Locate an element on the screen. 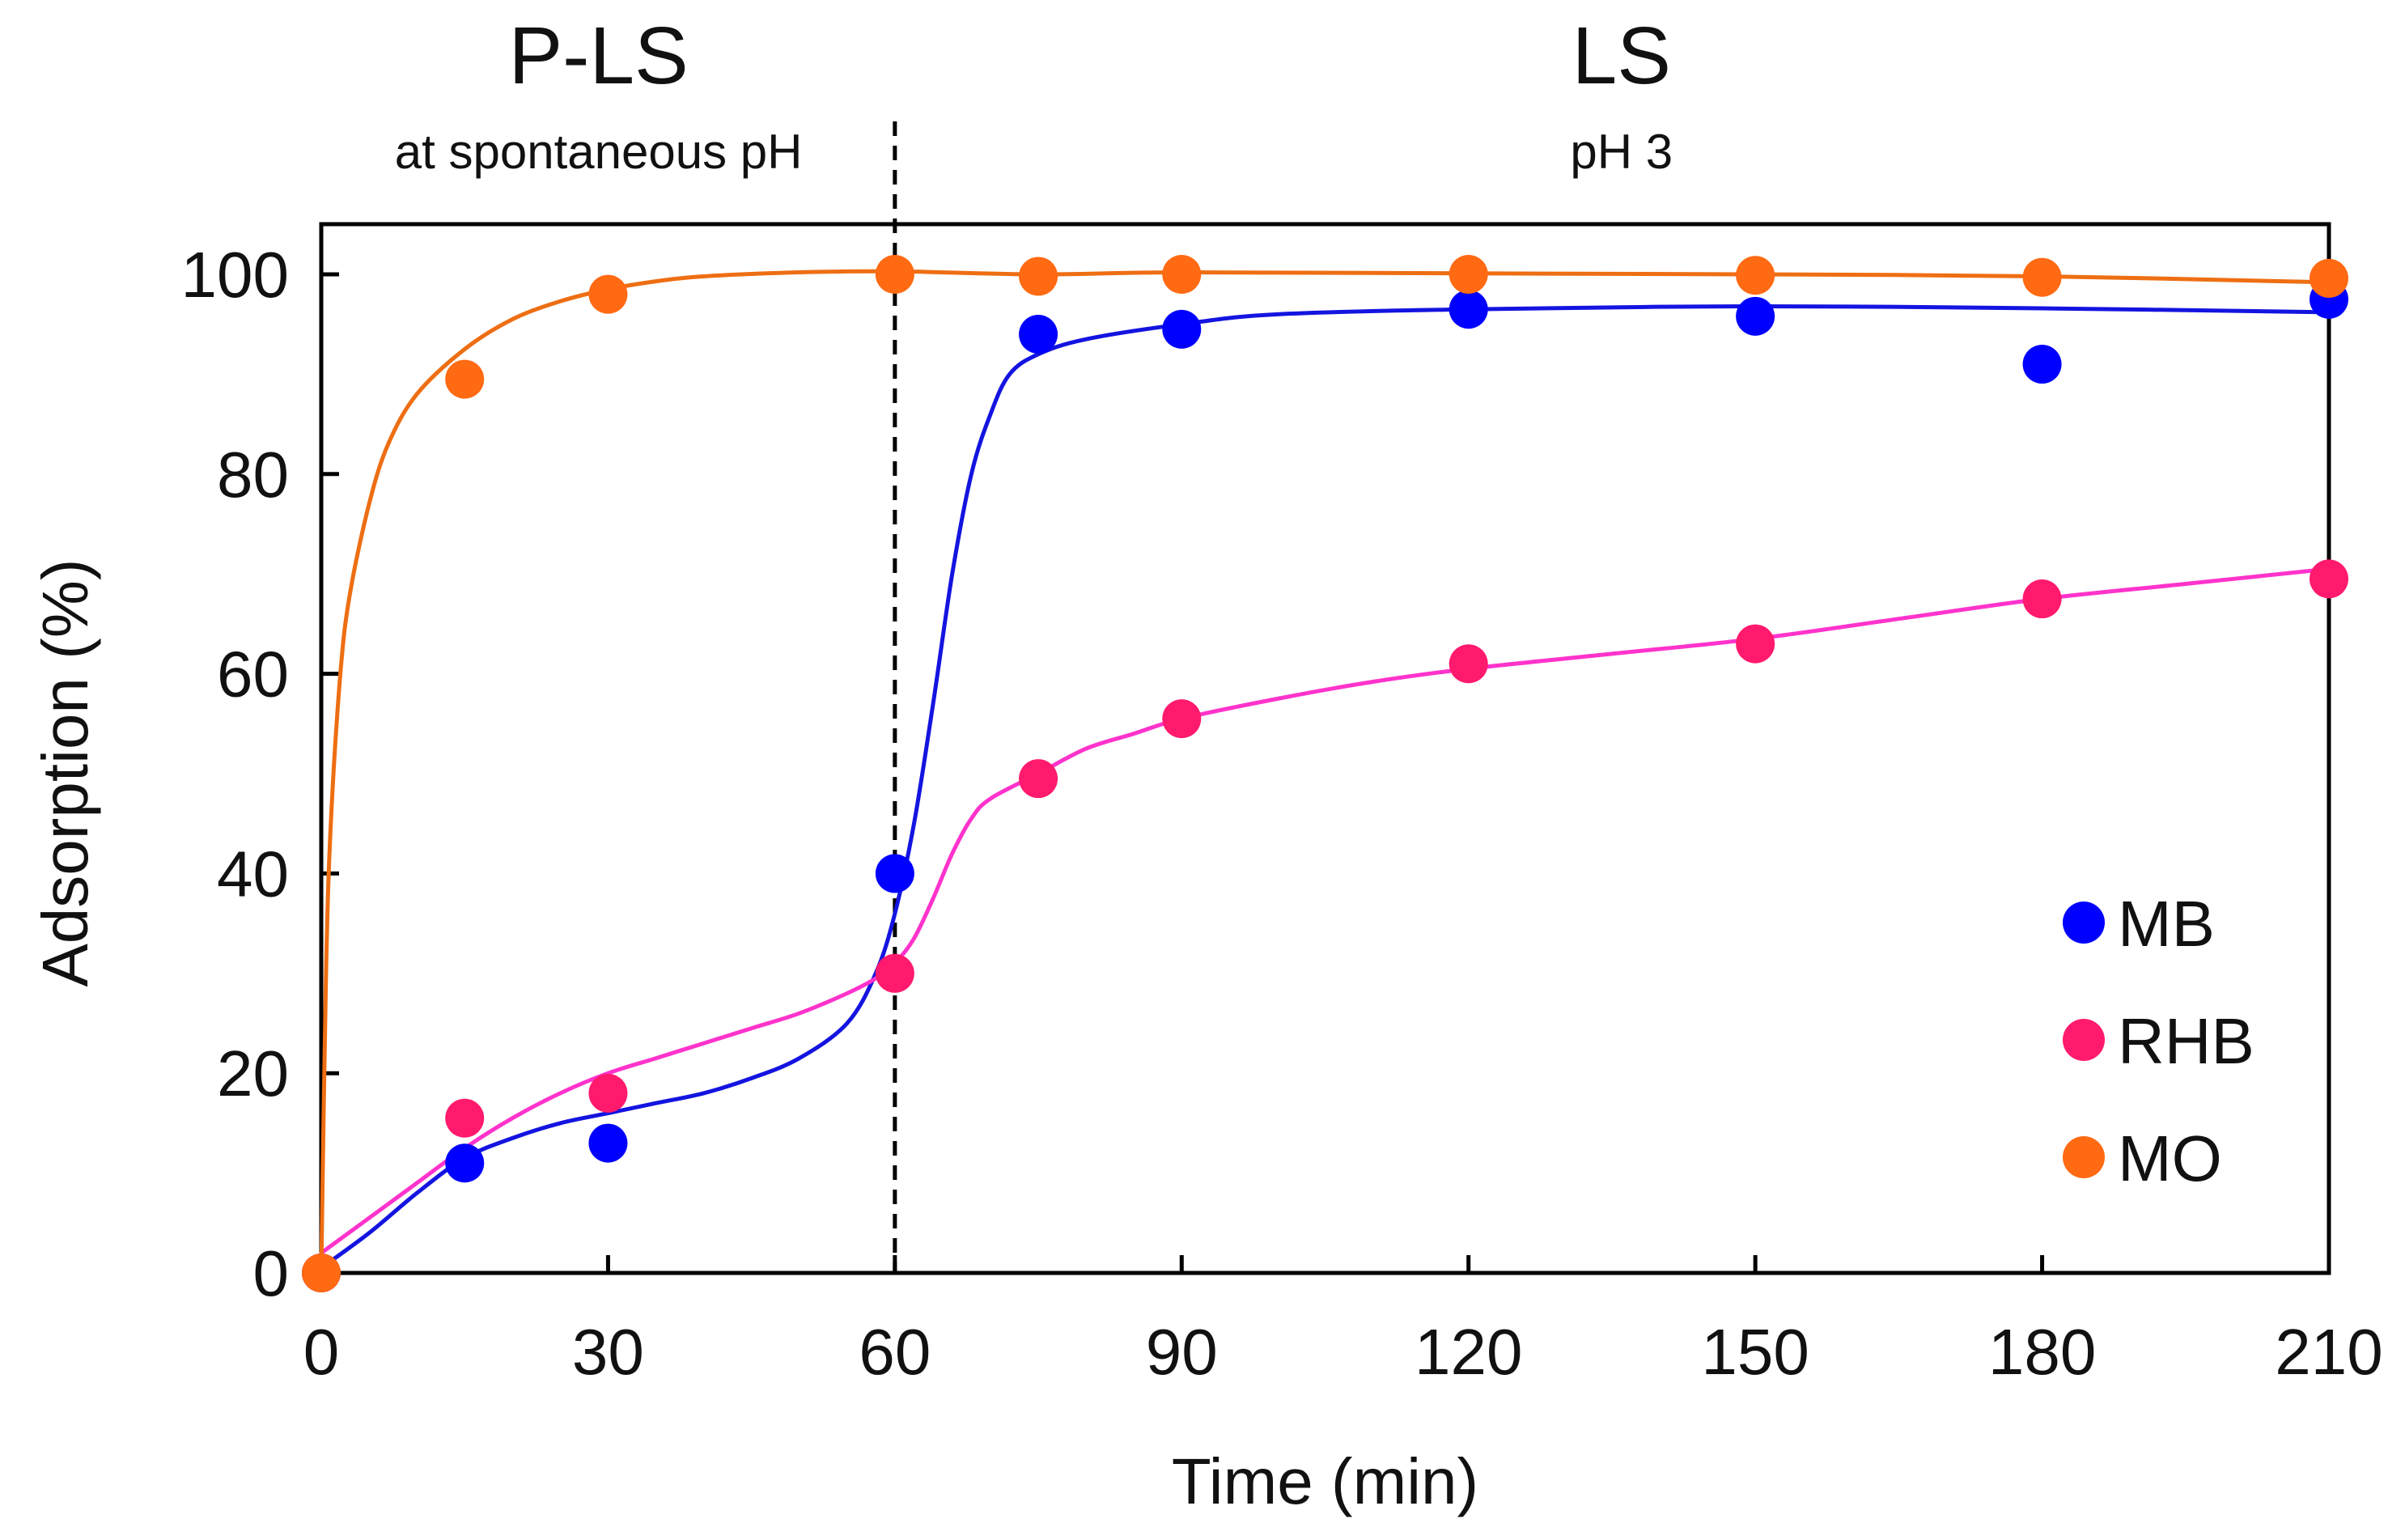 The width and height of the screenshot is (2405, 1540). x-tick-label: 120 is located at coordinates (1468, 1352).